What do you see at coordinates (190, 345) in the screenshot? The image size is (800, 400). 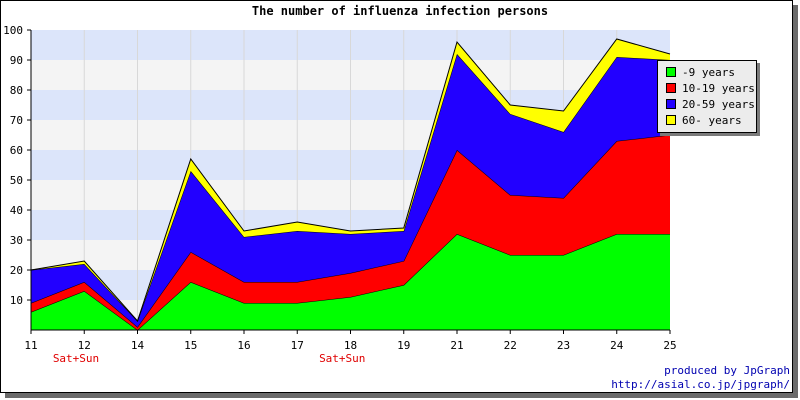 I see `x-tick-label: 15` at bounding box center [190, 345].